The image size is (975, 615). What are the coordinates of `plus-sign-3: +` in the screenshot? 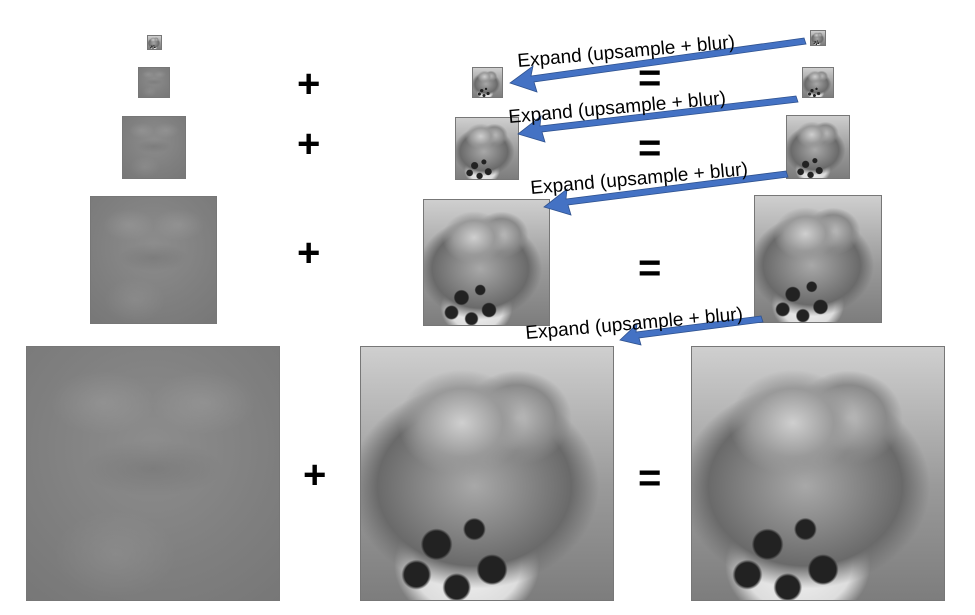 It's located at (309, 253).